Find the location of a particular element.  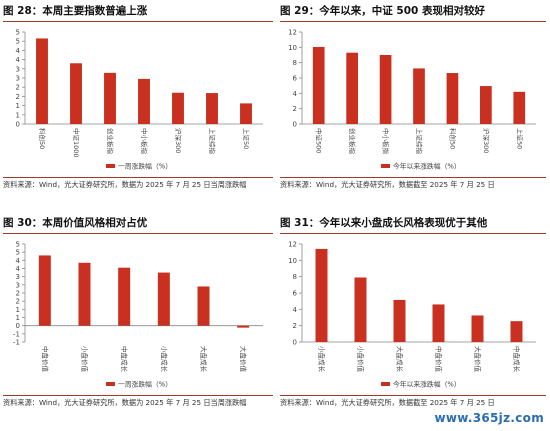

chart-title: 图 30：本周价值风格相对占优 is located at coordinates (75, 223).